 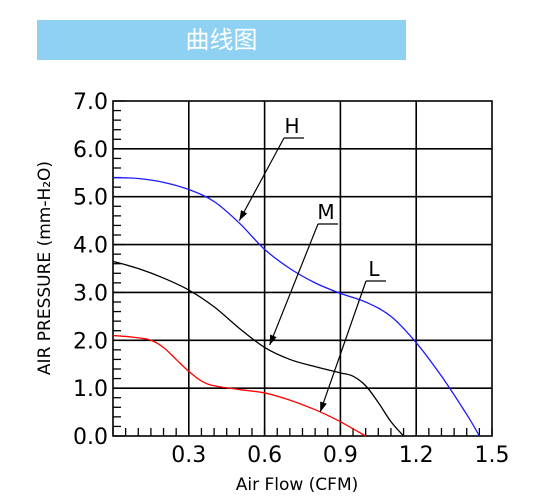 What do you see at coordinates (90, 246) in the screenshot?
I see `y-tick-label: 4.0` at bounding box center [90, 246].